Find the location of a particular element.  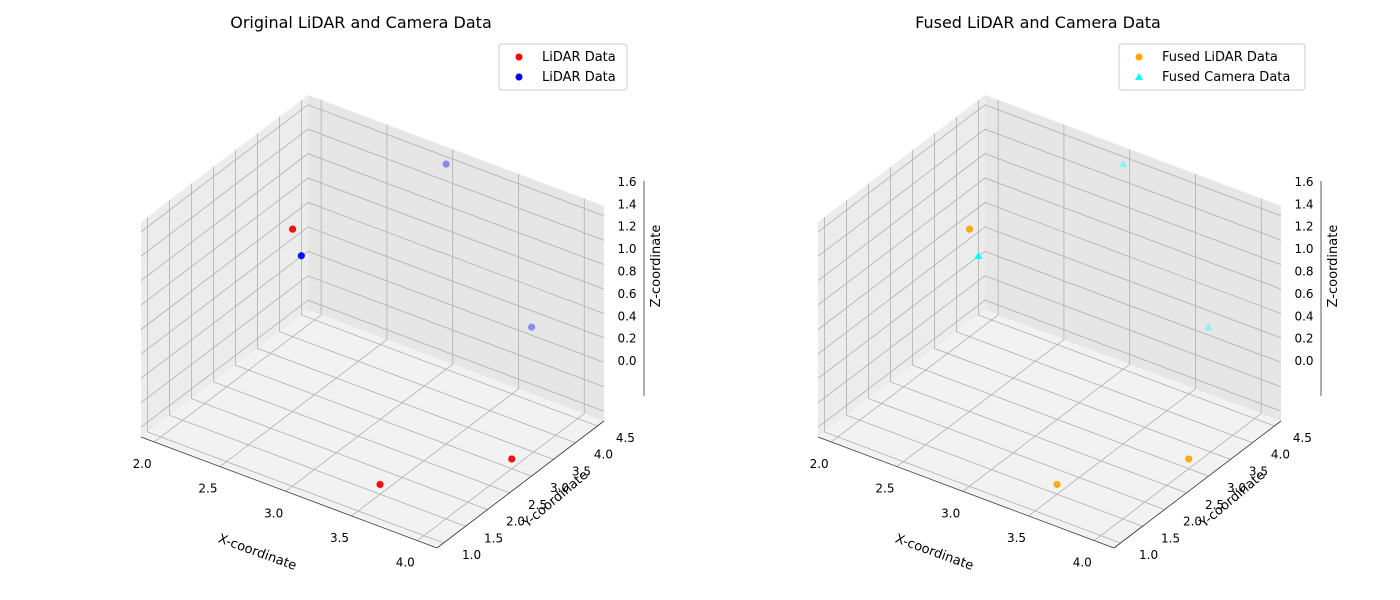

legend-label: Fused Camera Data is located at coordinates (1226, 77).